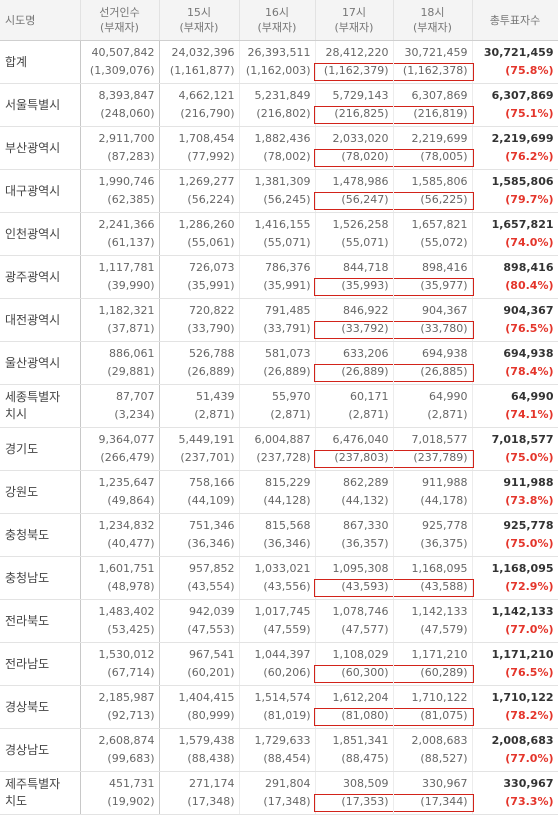  Describe the element at coordinates (27, 749) in the screenshot. I see `region-name-part: 경상남도` at that location.